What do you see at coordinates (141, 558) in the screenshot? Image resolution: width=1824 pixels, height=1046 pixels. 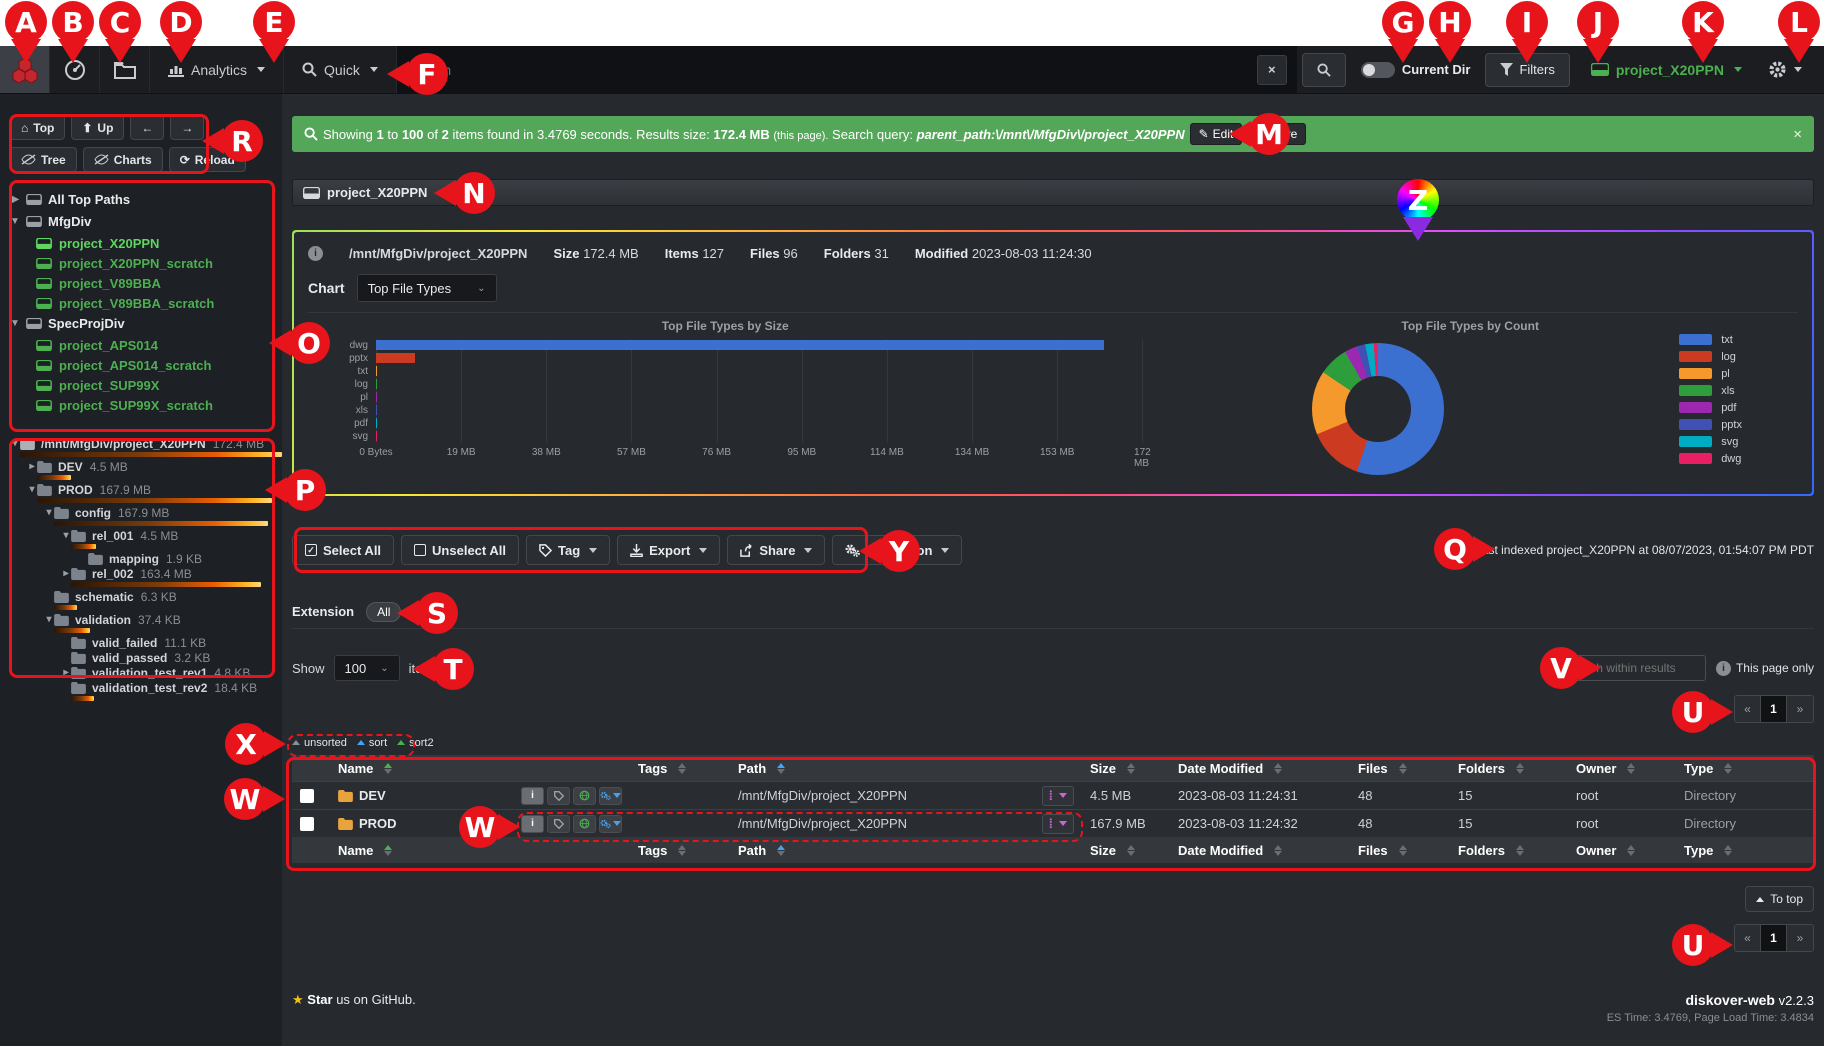 I see `dir-tree-item-mapping: mapping 1.9 KB` at bounding box center [141, 558].